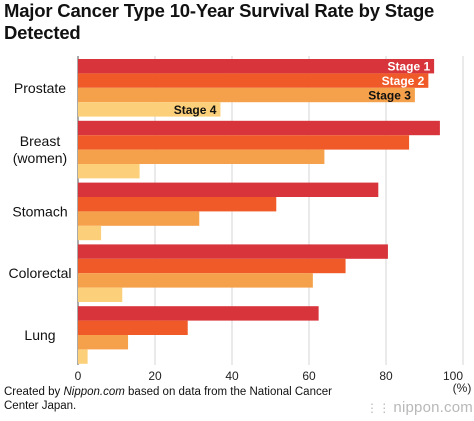 Image resolution: width=474 pixels, height=421 pixels. I want to click on series-label: Stage 2, so click(403, 81).